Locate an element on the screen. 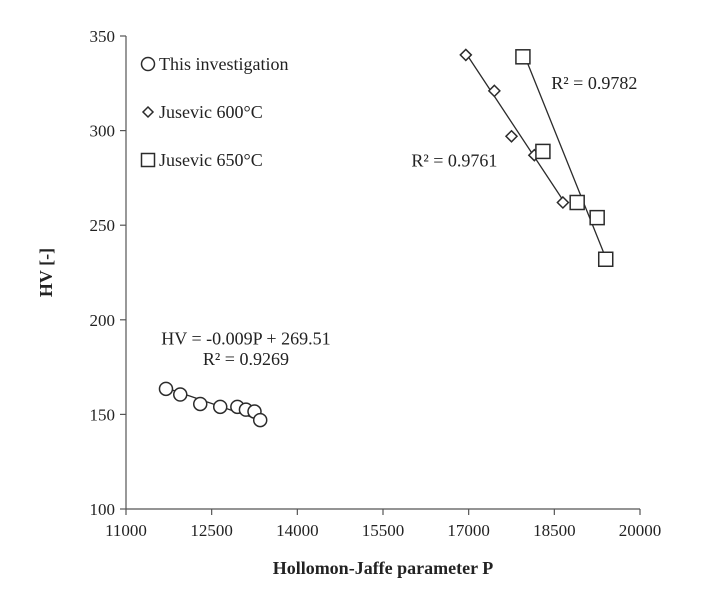 Image resolution: width=708 pixels, height=604 pixels. annotation: HV = -0.009P + 269.51 is located at coordinates (245, 338).